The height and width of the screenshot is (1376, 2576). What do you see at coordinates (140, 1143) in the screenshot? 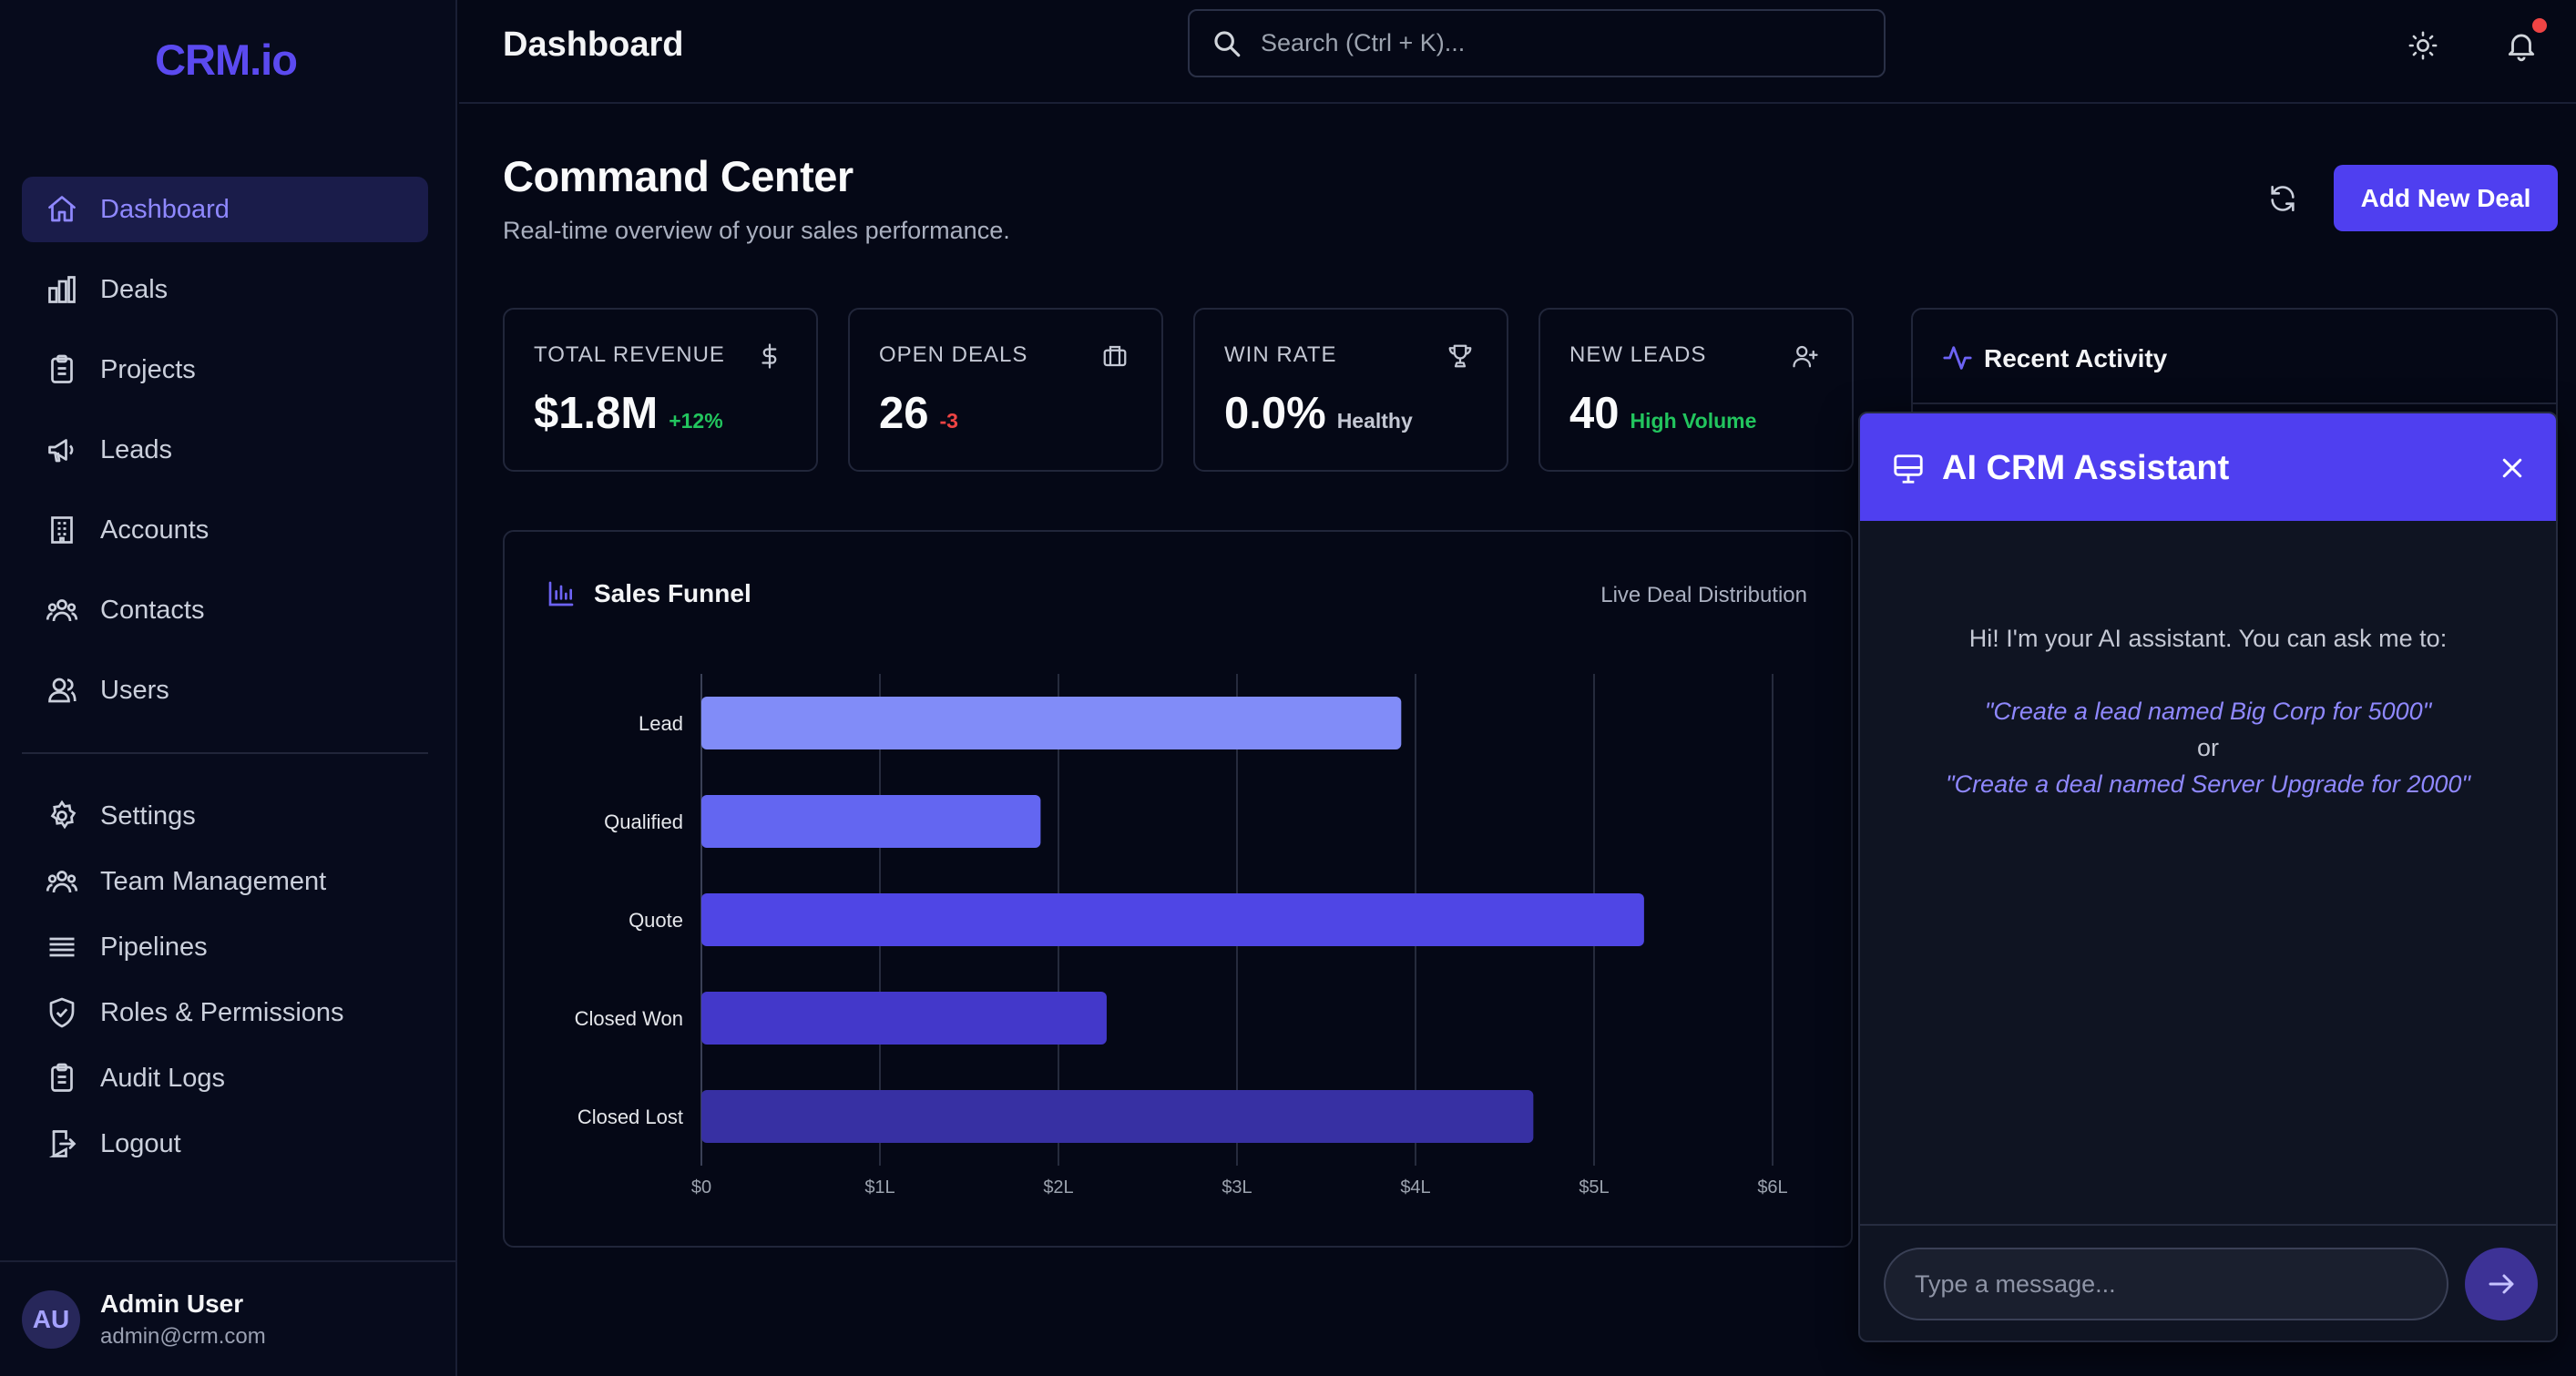
I see `sidebar-item-label: Logout` at bounding box center [140, 1143].